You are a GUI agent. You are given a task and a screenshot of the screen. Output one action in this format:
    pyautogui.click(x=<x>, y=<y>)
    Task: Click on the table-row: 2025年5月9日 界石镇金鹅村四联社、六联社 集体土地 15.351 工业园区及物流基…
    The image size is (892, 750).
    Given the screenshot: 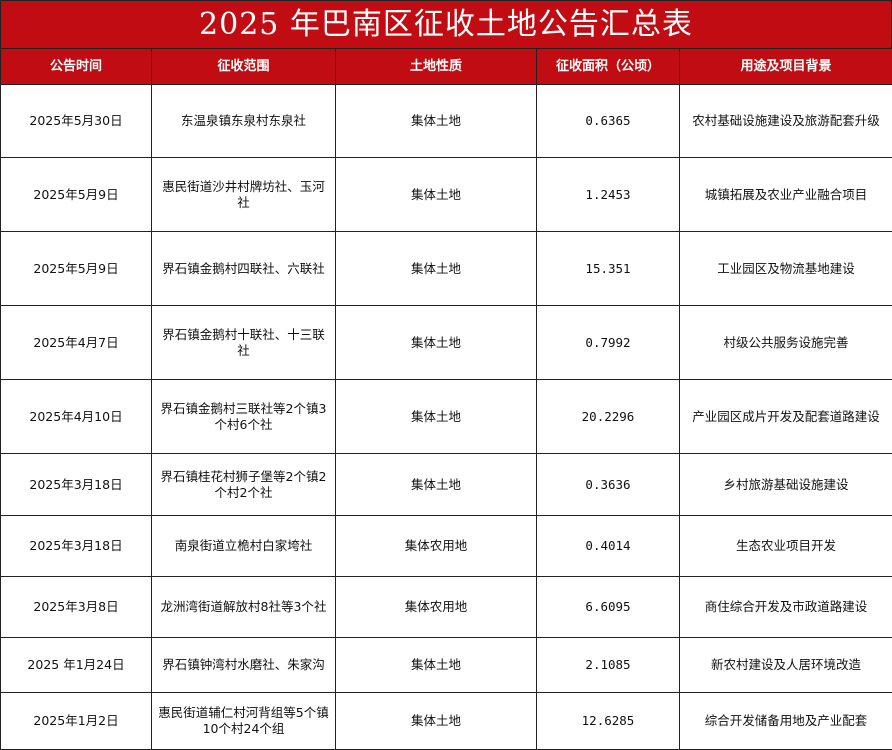 What is the action you would take?
    pyautogui.click(x=446, y=268)
    